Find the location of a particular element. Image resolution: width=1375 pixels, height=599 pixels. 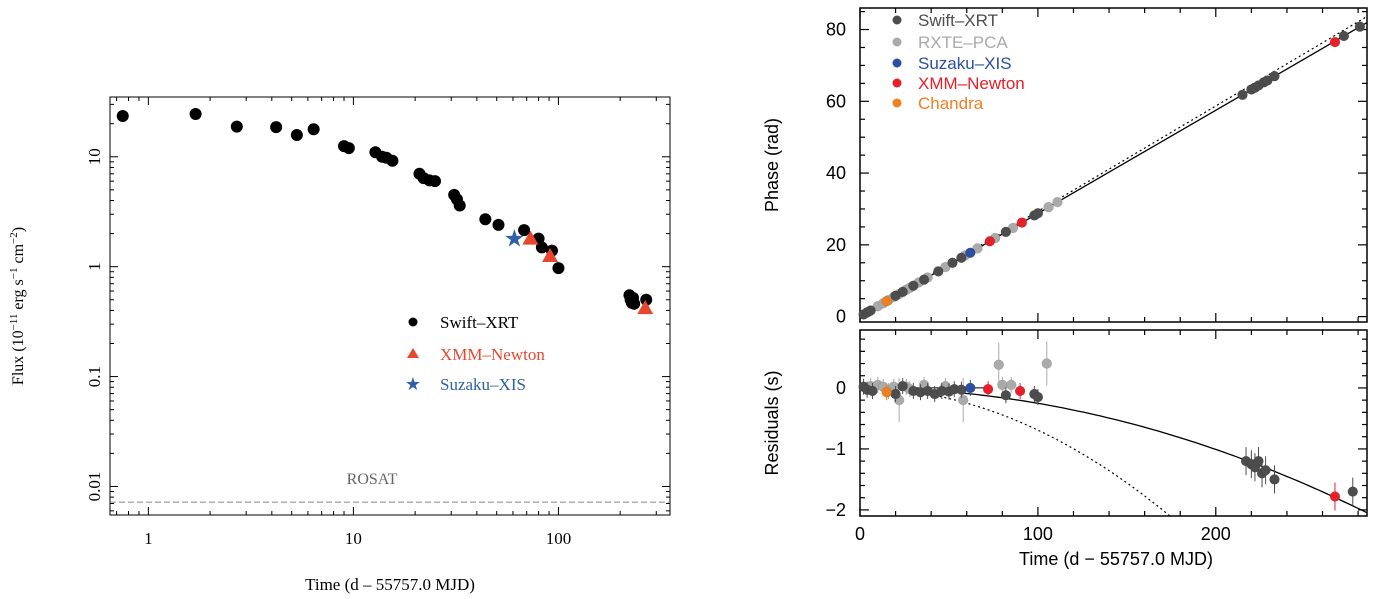

y-tick-label: 1 is located at coordinates (94, 266).